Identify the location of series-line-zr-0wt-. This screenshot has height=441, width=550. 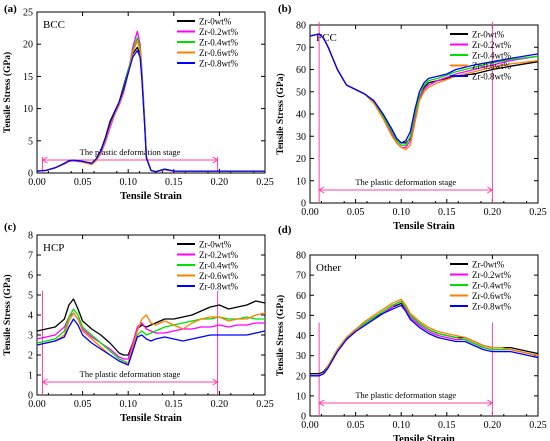
(424, 338).